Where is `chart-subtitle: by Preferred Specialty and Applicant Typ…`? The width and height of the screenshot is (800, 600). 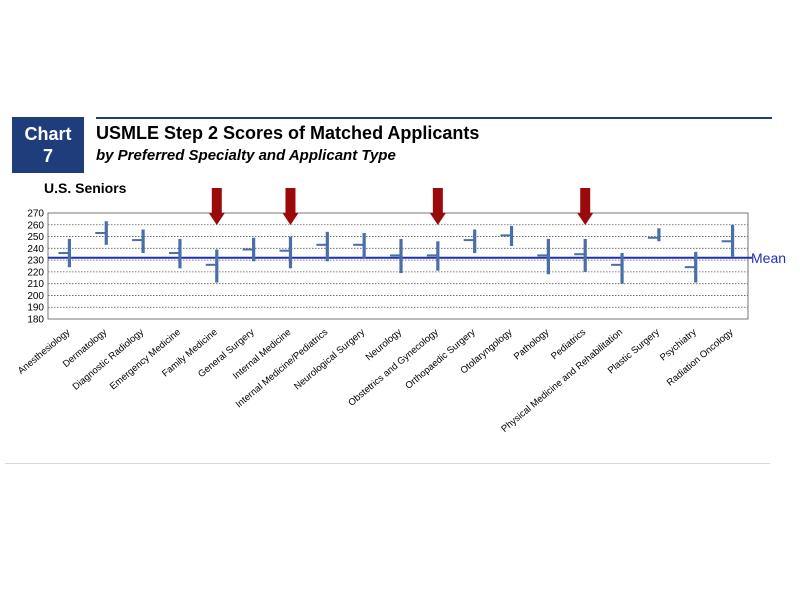 chart-subtitle: by Preferred Specialty and Applicant Typ… is located at coordinates (246, 155).